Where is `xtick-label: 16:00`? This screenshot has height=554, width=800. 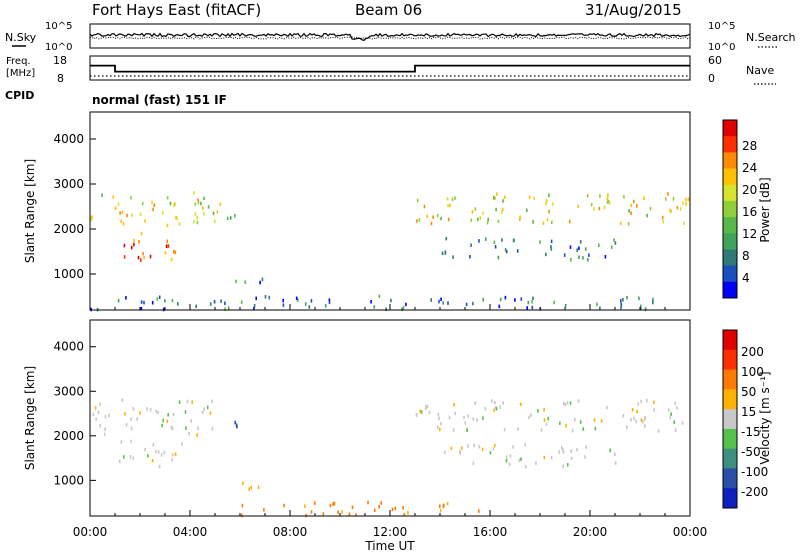 xtick-label: 16:00 is located at coordinates (490, 532).